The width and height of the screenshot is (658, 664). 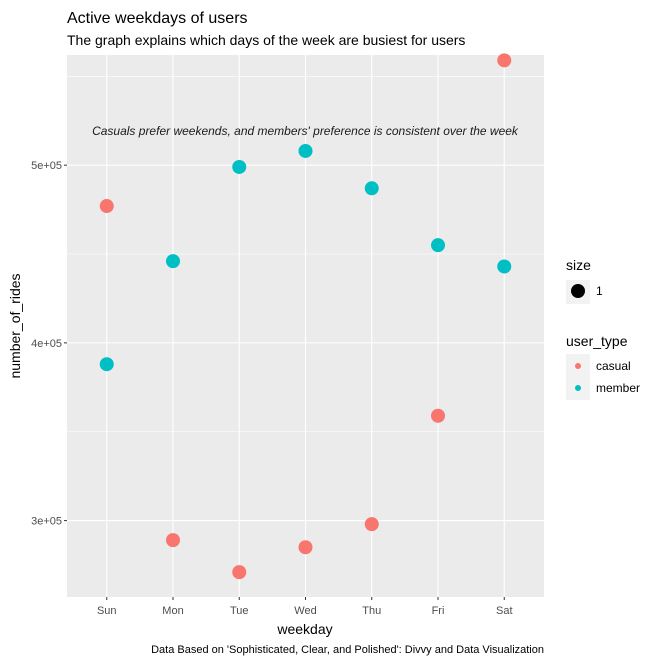 I want to click on legend-user-type-title: user_type, so click(x=597, y=341).